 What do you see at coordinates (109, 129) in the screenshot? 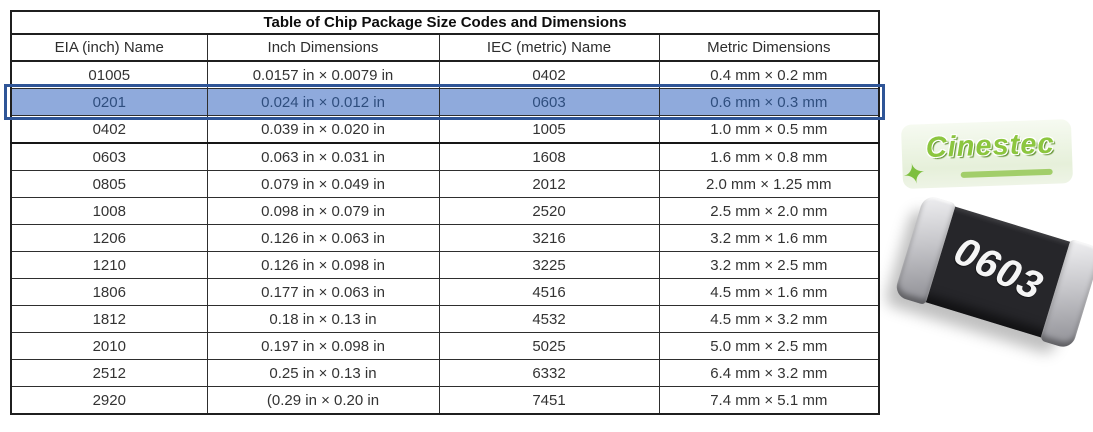
I see `cell-eia-name: 0402` at bounding box center [109, 129].